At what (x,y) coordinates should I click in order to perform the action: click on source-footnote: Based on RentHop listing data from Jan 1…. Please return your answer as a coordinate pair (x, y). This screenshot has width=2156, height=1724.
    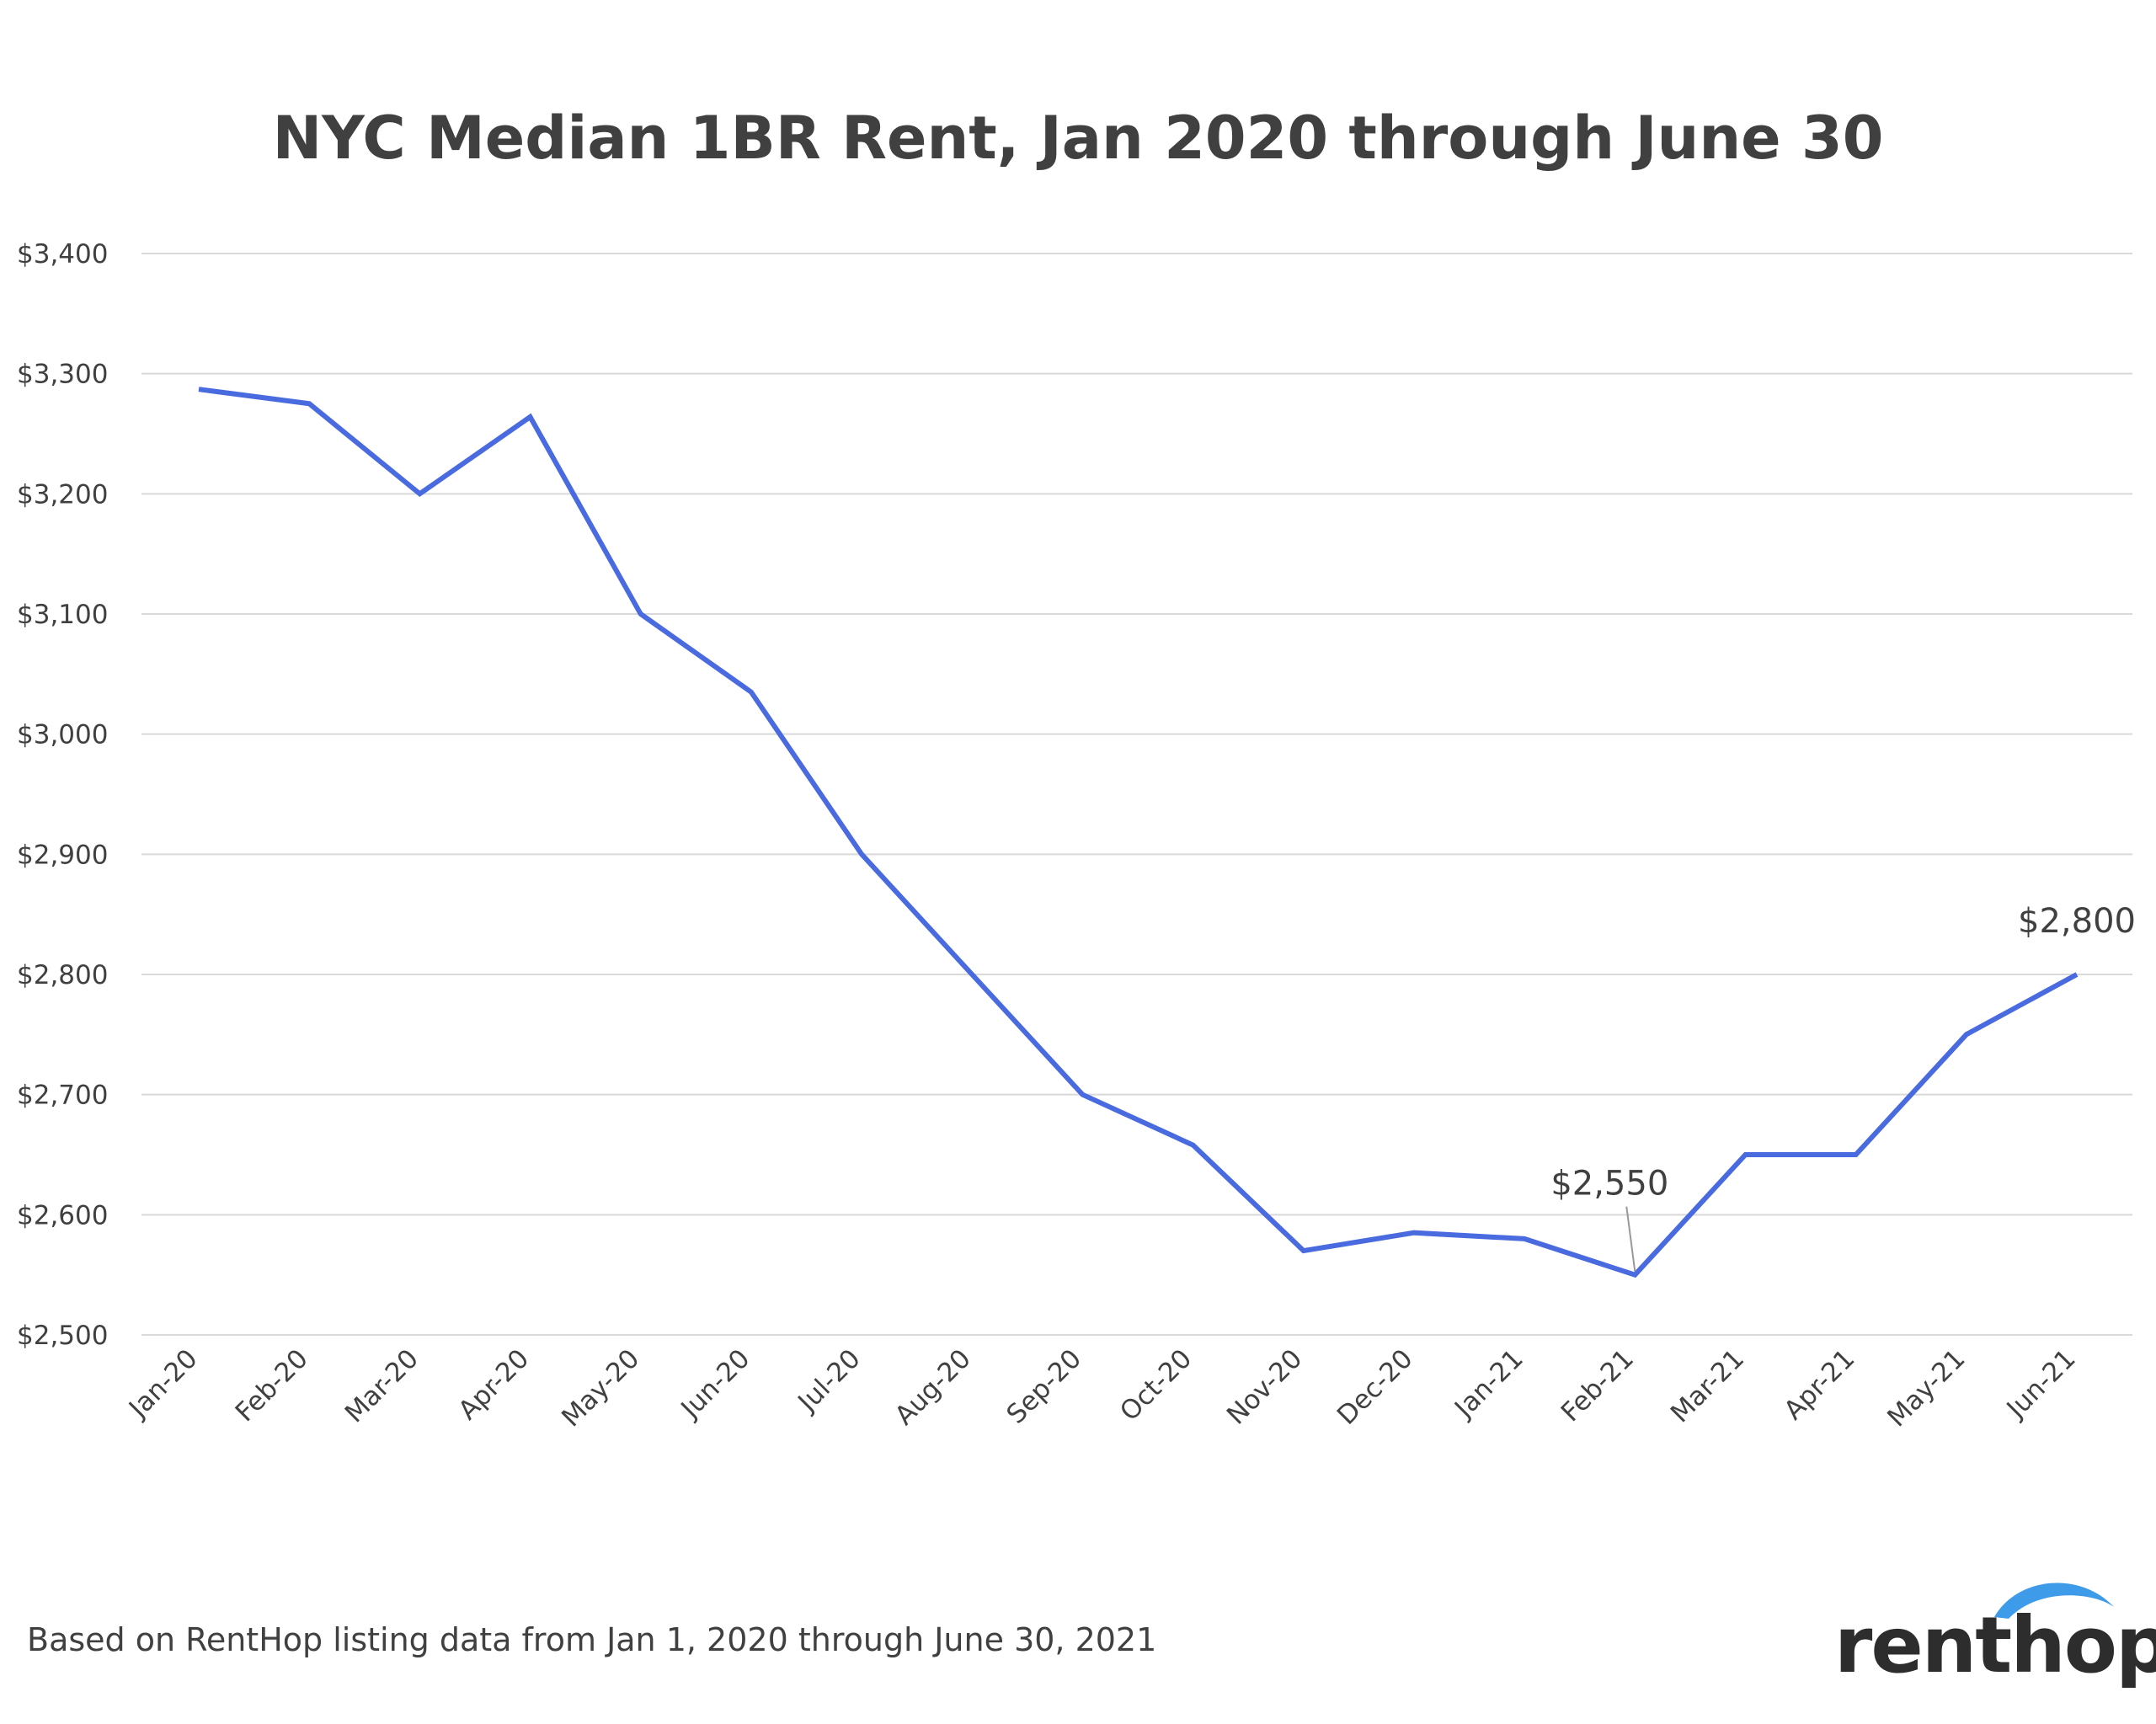
    Looking at the image, I should click on (591, 1639).